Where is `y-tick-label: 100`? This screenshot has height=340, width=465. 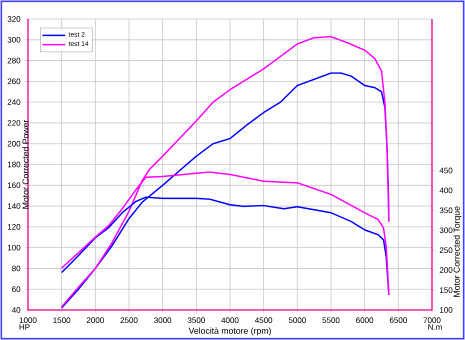 y-tick-label: 100 is located at coordinates (14, 247).